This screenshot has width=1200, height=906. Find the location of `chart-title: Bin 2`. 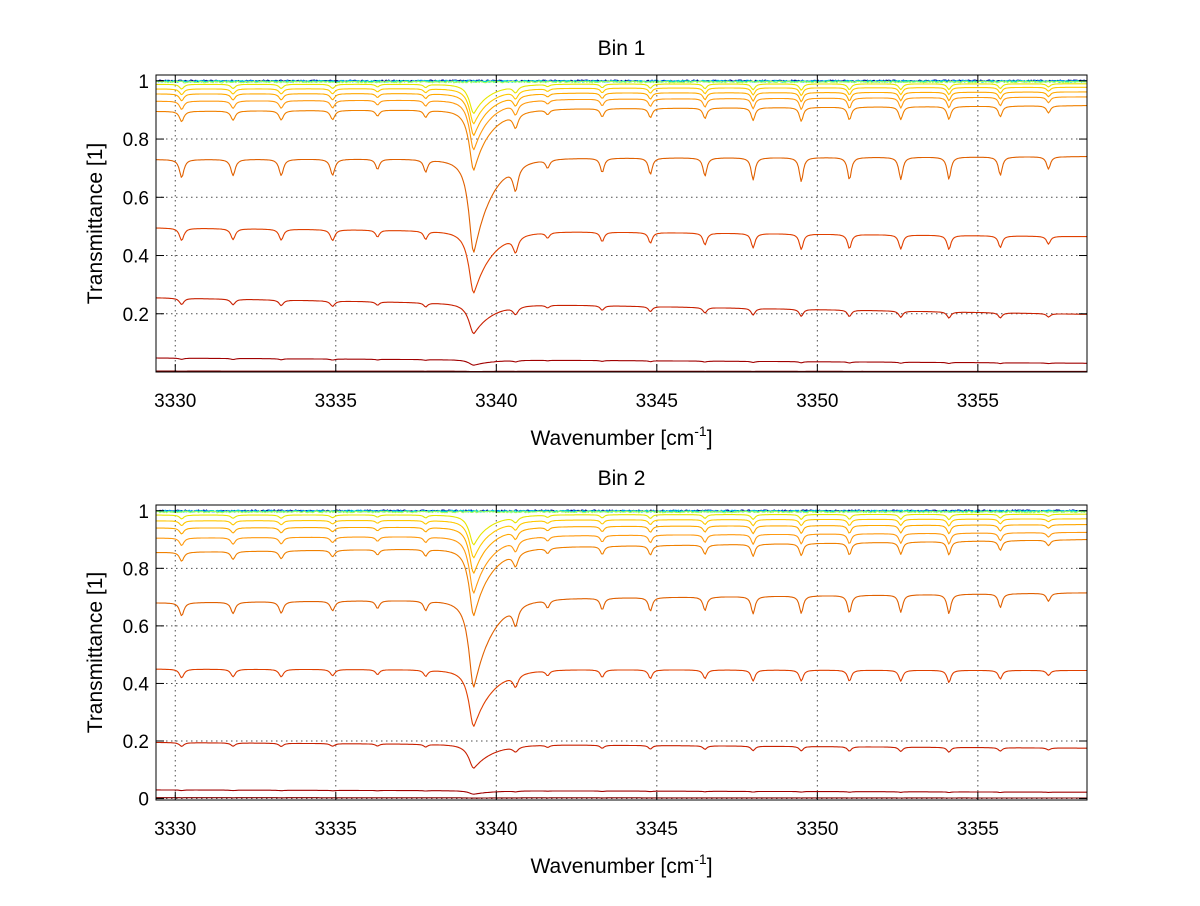

chart-title: Bin 2 is located at coordinates (622, 478).